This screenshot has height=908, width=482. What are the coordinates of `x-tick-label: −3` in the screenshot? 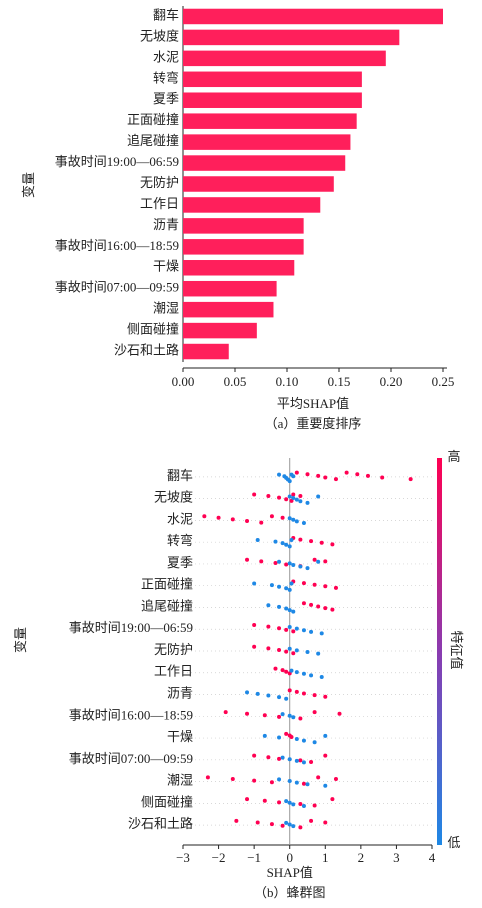 It's located at (183, 857).